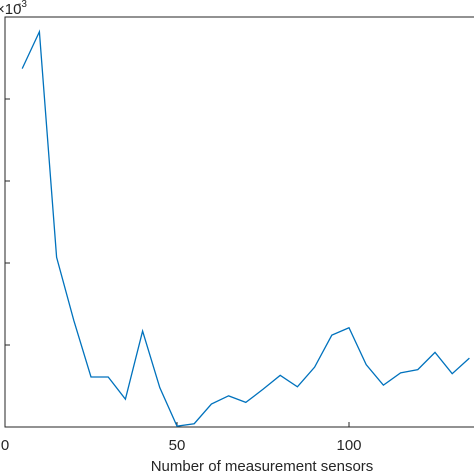 The height and width of the screenshot is (474, 474). I want to click on x-tick-label: 0, so click(5, 445).